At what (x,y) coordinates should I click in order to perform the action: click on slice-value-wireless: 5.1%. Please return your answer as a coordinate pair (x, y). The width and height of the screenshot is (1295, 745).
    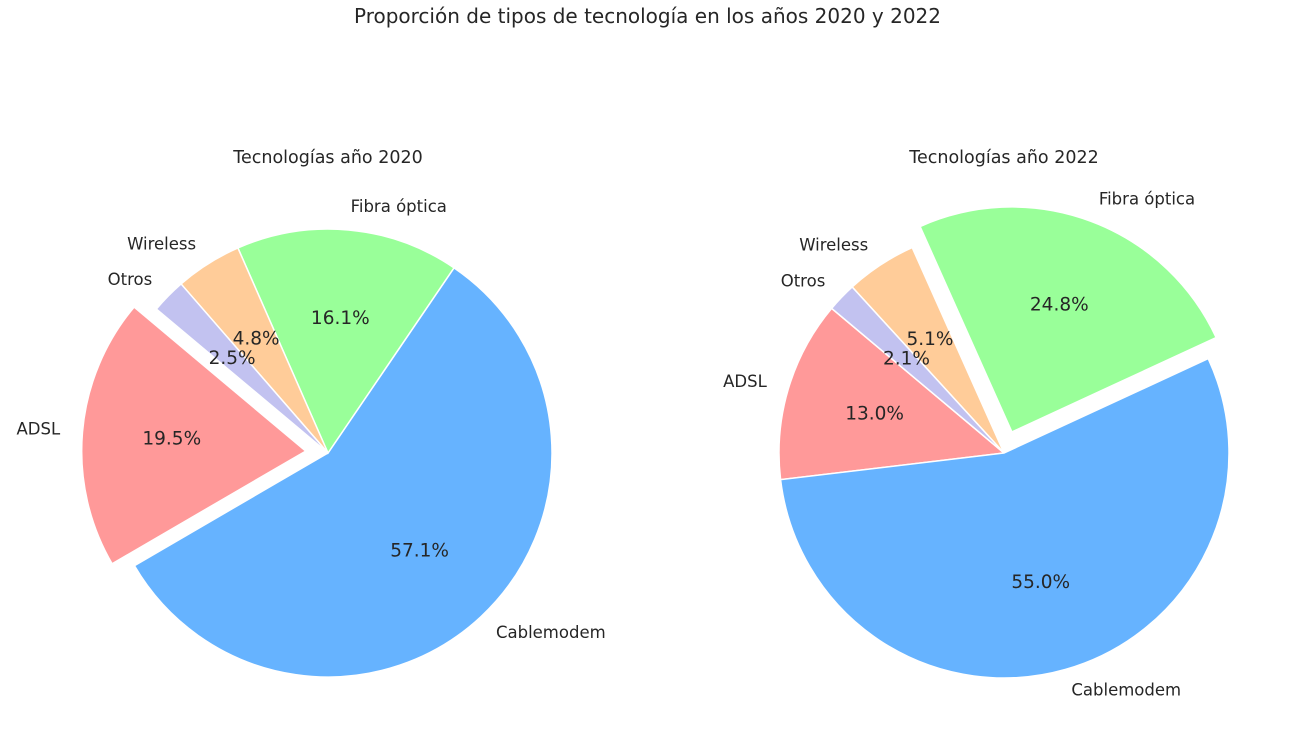
    Looking at the image, I should click on (929, 339).